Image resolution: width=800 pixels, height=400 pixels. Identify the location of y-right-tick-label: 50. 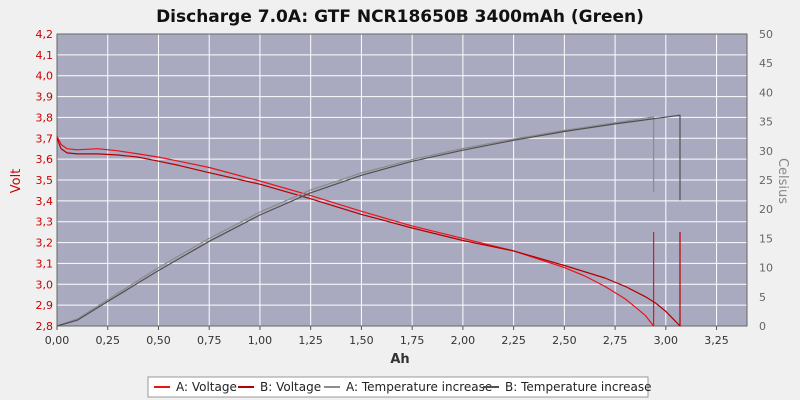
(766, 34).